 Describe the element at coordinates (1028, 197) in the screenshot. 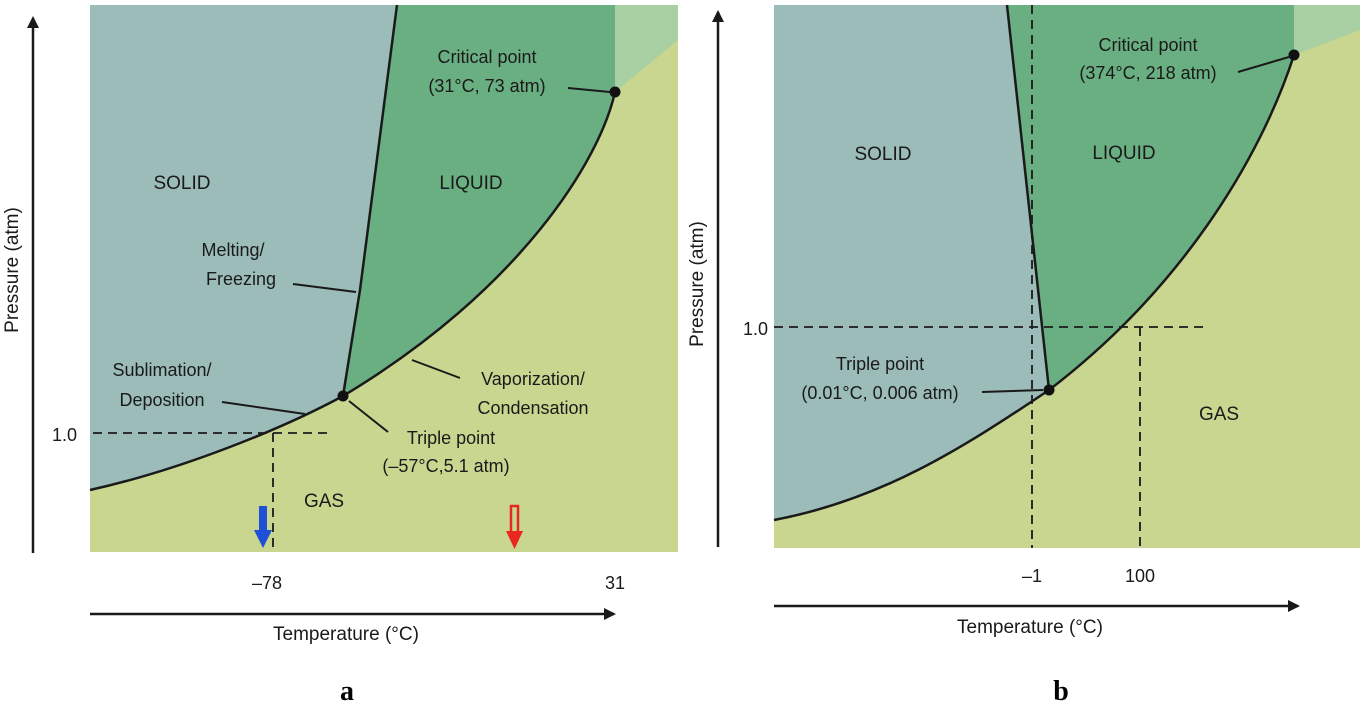

I see `panel-b-melting-curve` at that location.